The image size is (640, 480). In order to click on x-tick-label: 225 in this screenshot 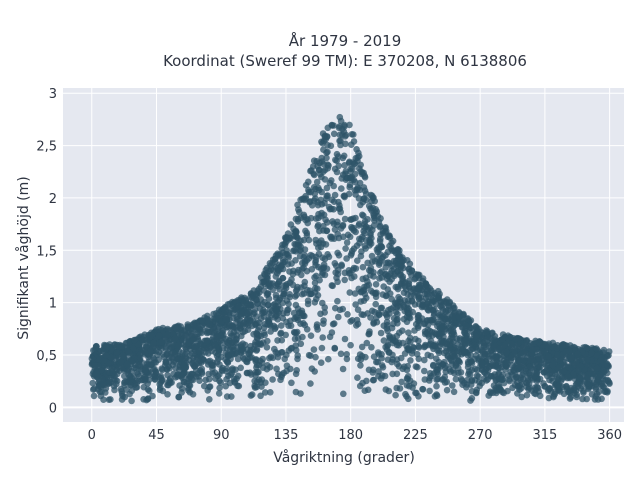, I will do `click(415, 435)`.